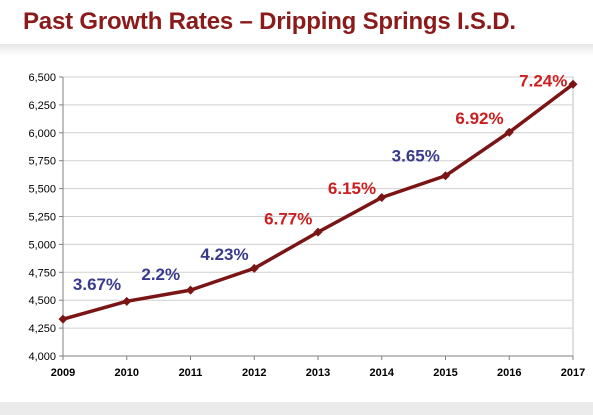 Image resolution: width=593 pixels, height=415 pixels. What do you see at coordinates (573, 373) in the screenshot?
I see `x-tick-label: 2017` at bounding box center [573, 373].